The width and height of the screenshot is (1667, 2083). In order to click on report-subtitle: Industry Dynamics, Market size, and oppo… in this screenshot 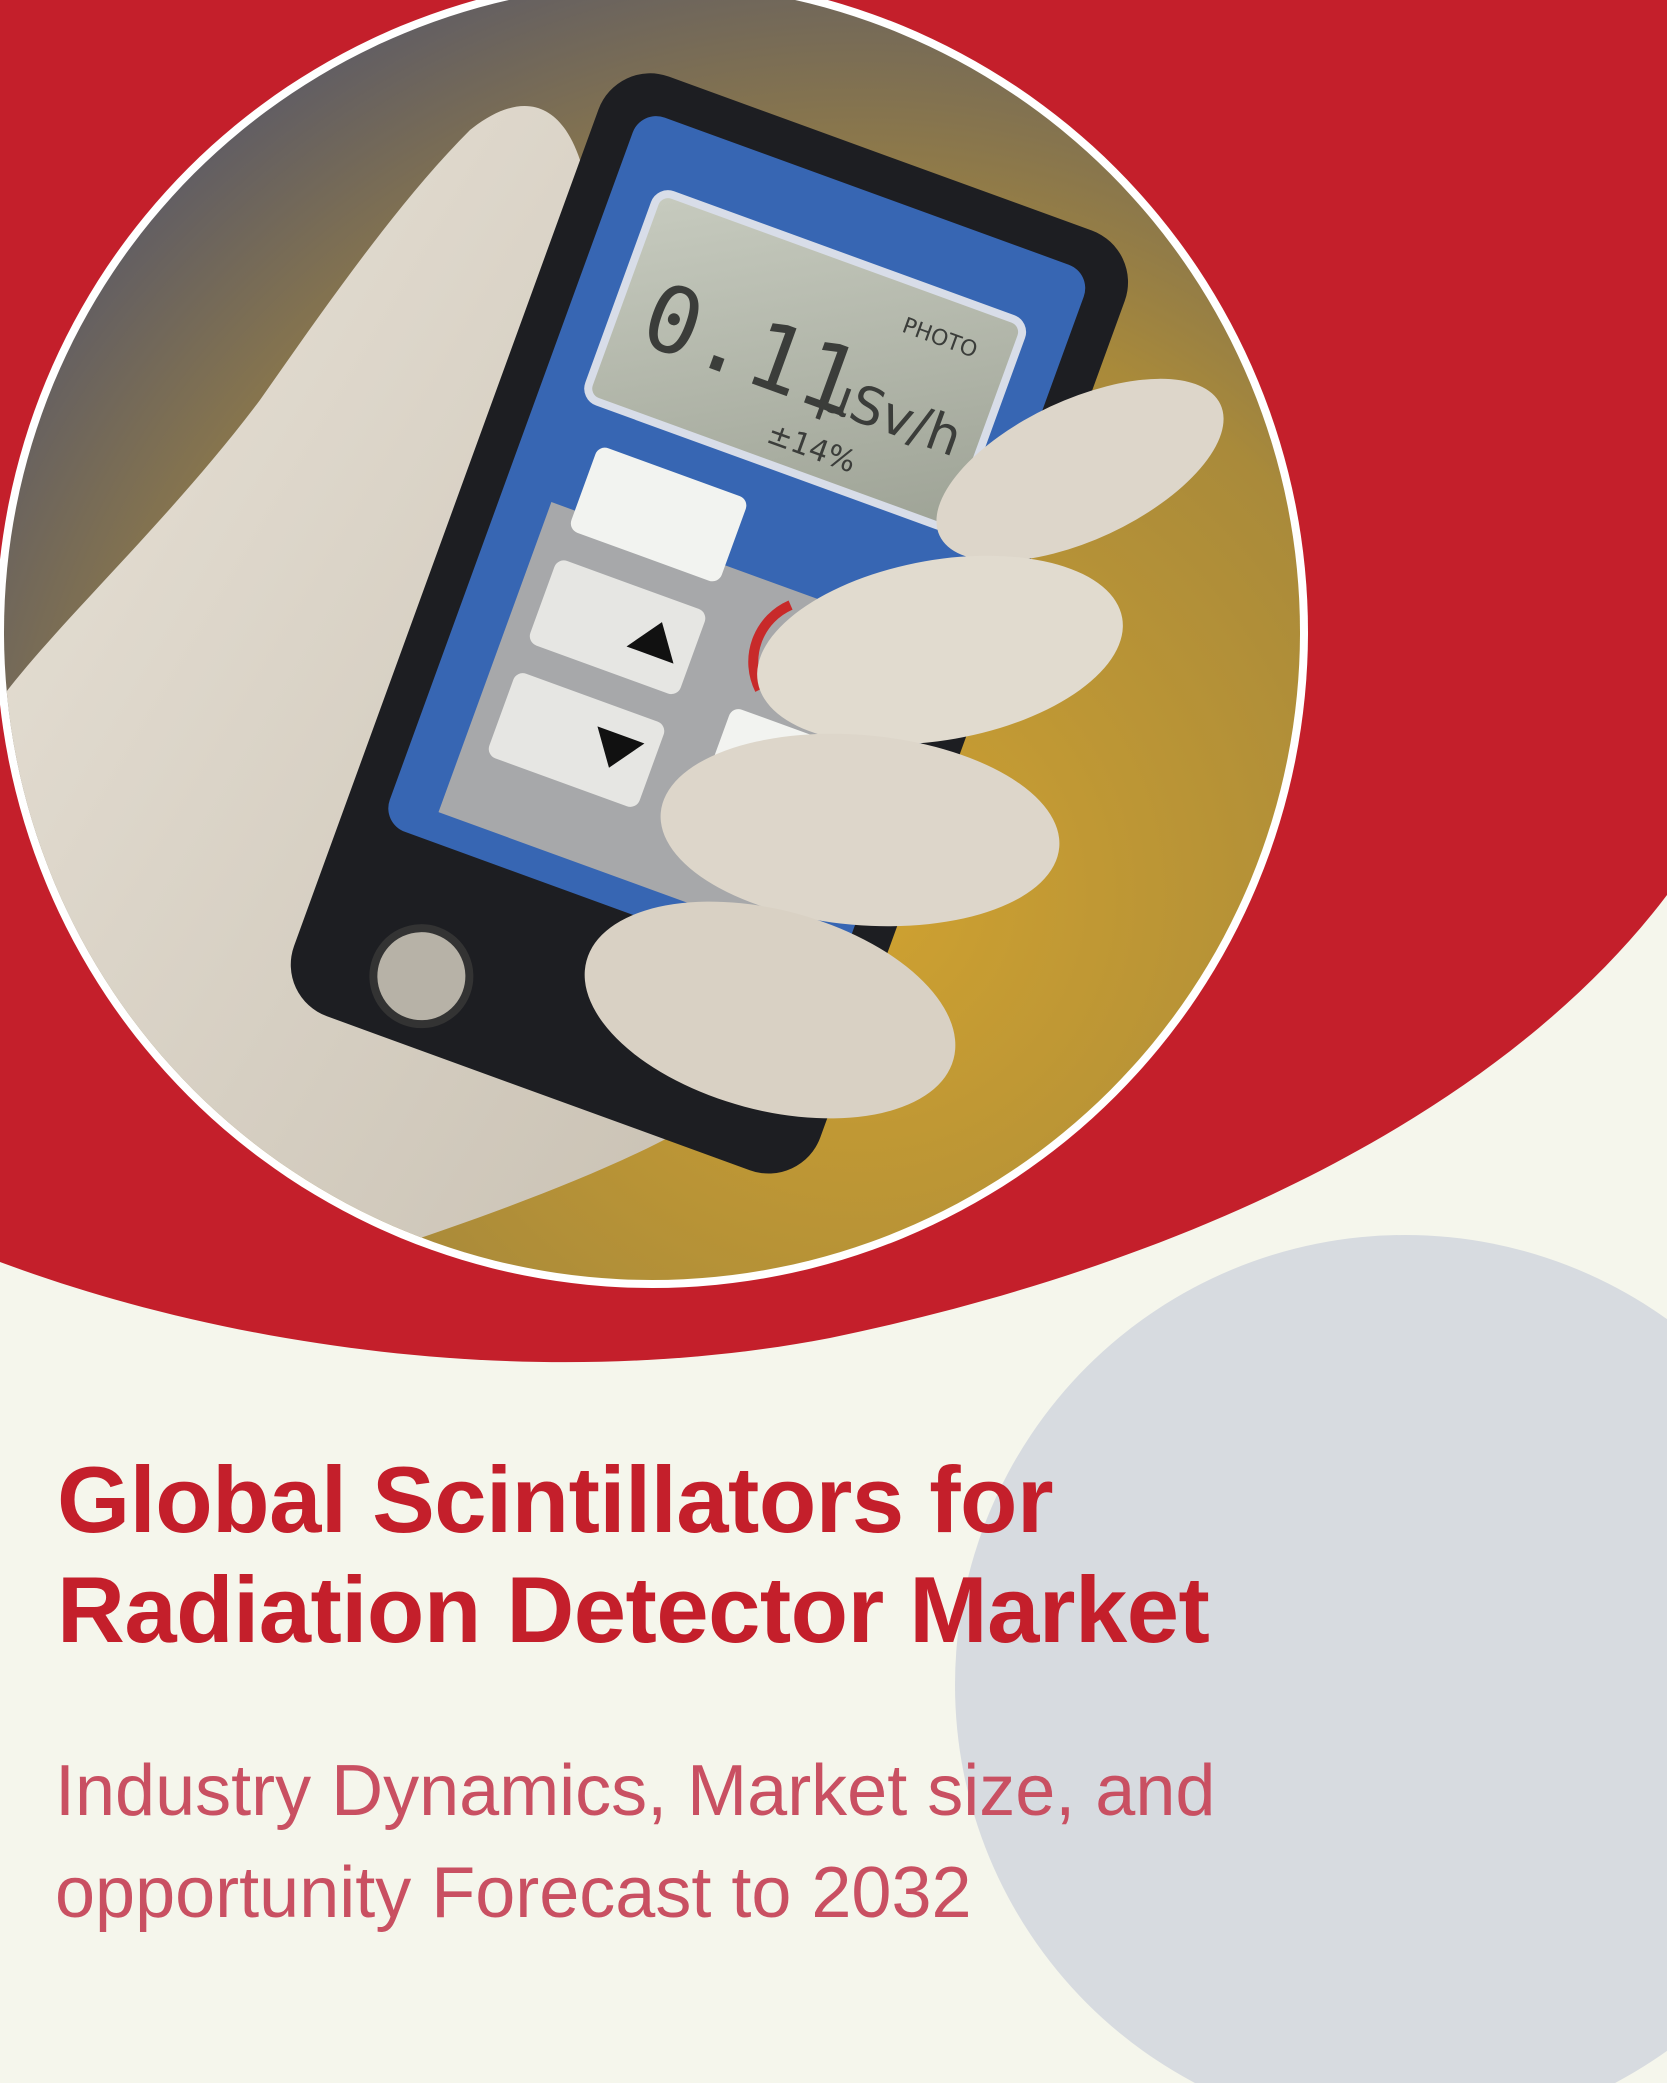, I will do `click(635, 1842)`.